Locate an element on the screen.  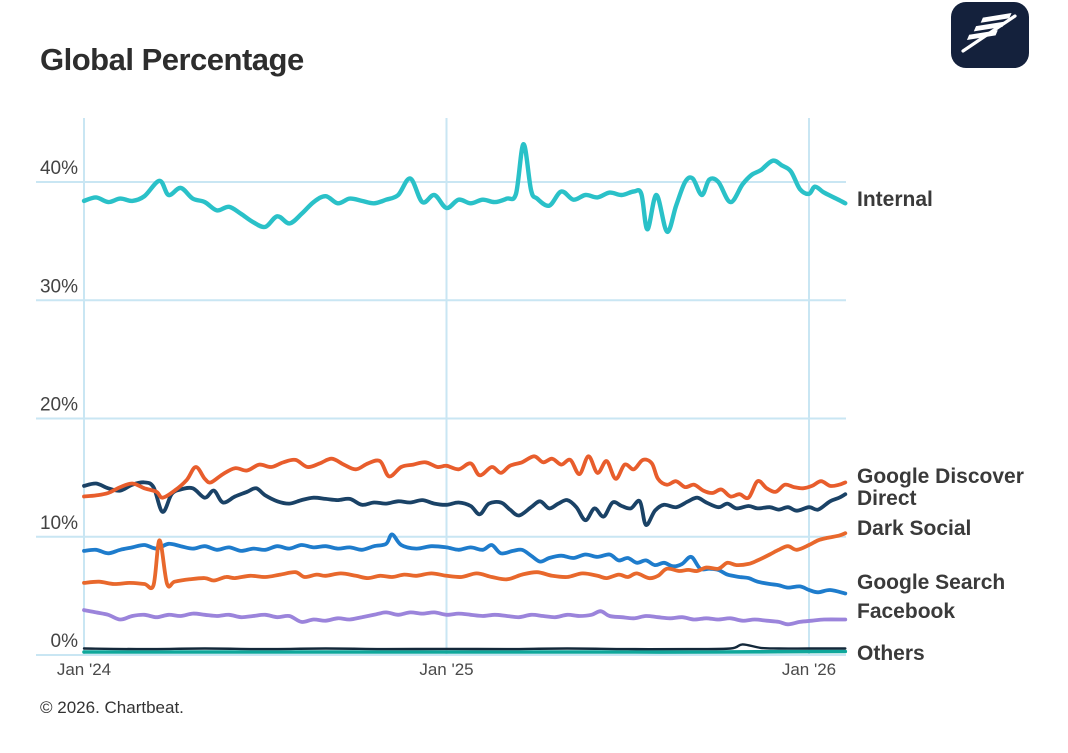
series-line-others is located at coordinates (465, 651).